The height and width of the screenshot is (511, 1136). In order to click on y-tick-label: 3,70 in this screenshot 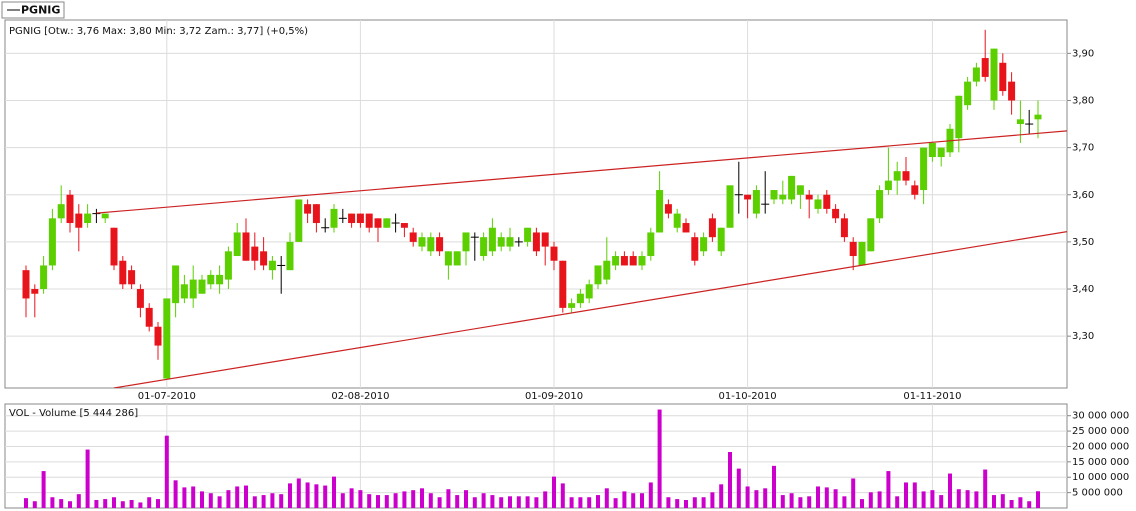, I will do `click(1083, 148)`.